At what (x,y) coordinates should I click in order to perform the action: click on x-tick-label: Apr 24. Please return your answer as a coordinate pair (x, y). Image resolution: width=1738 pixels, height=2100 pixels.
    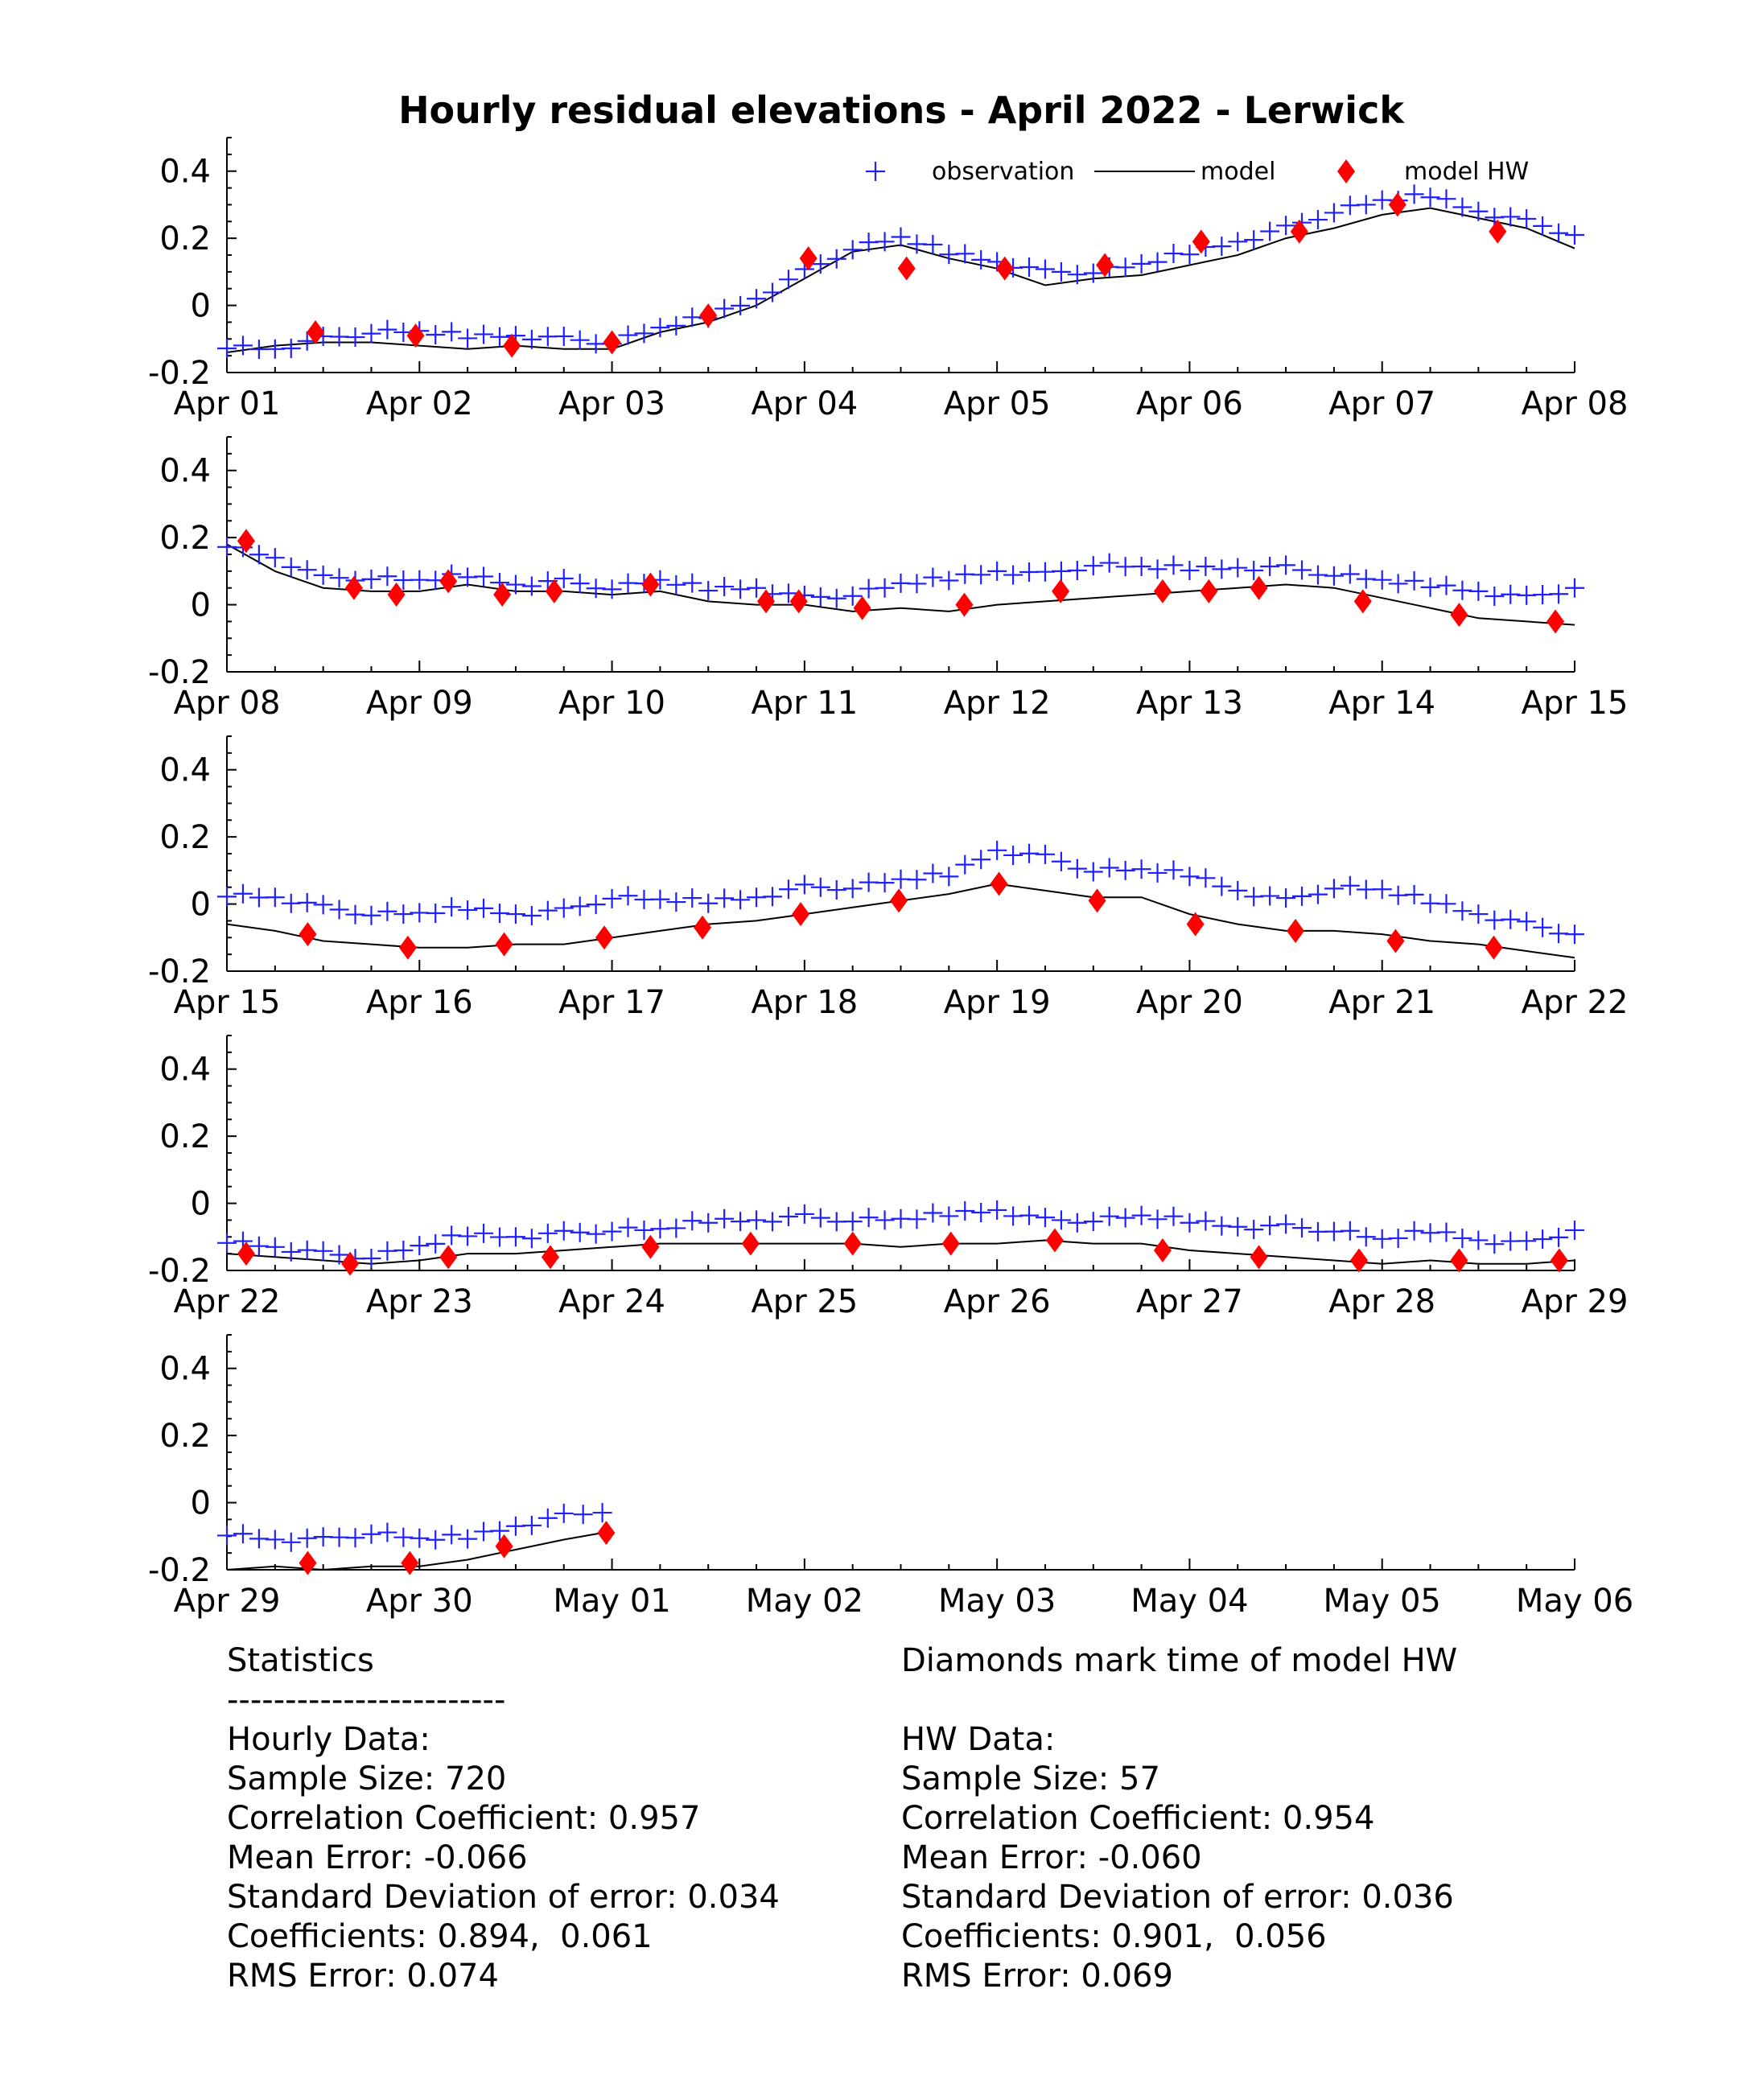
    Looking at the image, I should click on (611, 1301).